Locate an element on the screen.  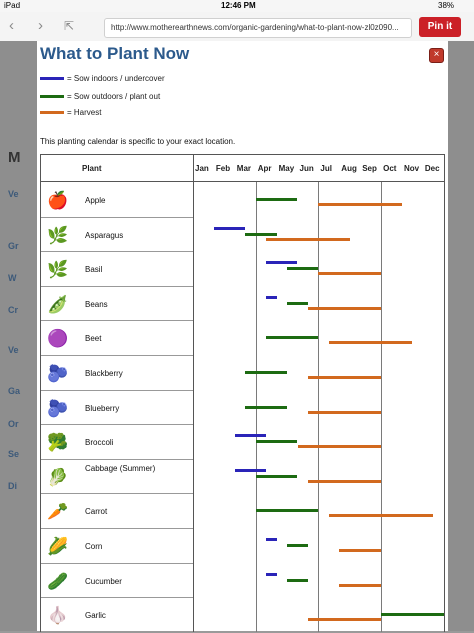
month-header: Mar is located at coordinates (244, 168).